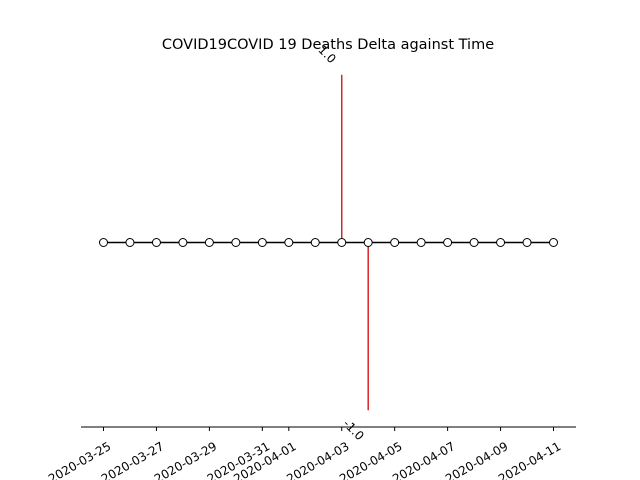 The height and width of the screenshot is (480, 640). Describe the element at coordinates (328, 242) in the screenshot. I see `series-layer` at that location.